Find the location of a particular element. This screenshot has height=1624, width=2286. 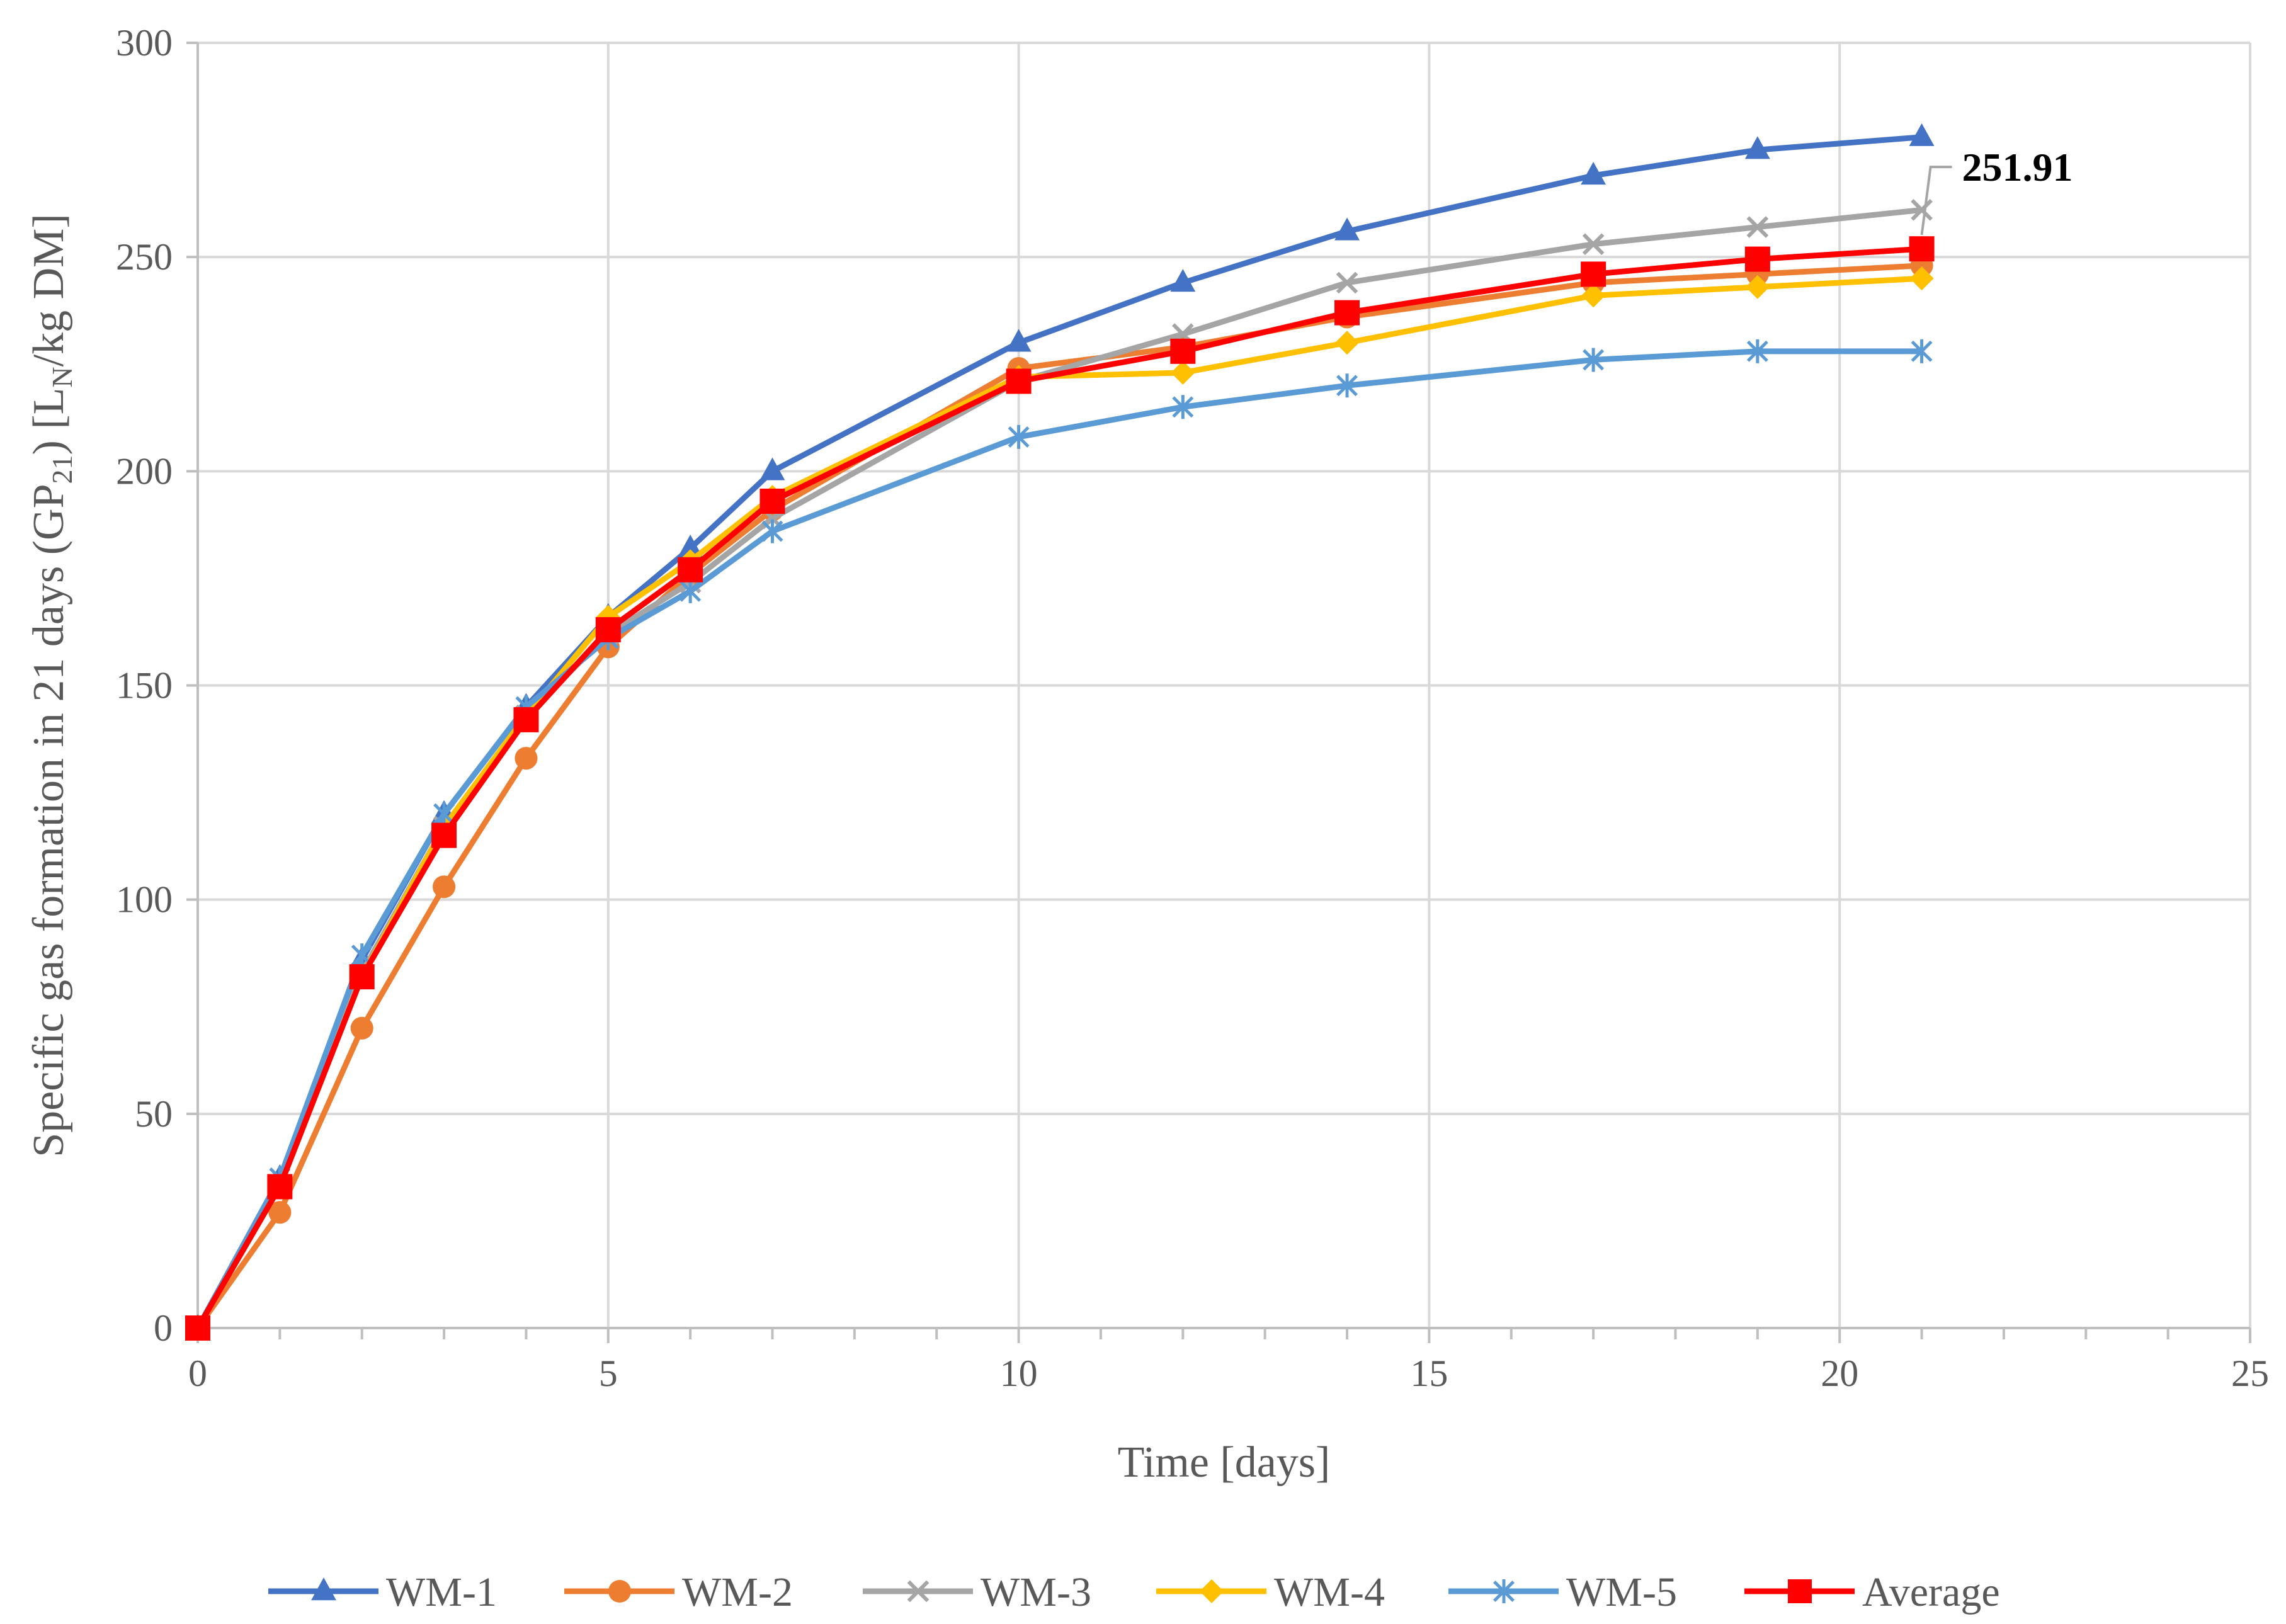

y-tick-labels: 0 50 100 150 200 250 300 is located at coordinates (144, 685).